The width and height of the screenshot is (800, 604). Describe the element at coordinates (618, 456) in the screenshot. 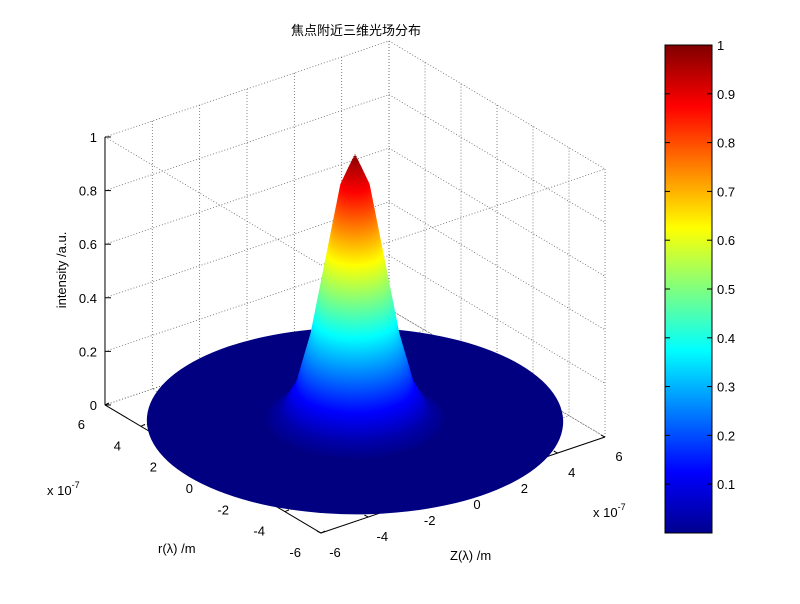

I see `x-tick-label: 6` at that location.